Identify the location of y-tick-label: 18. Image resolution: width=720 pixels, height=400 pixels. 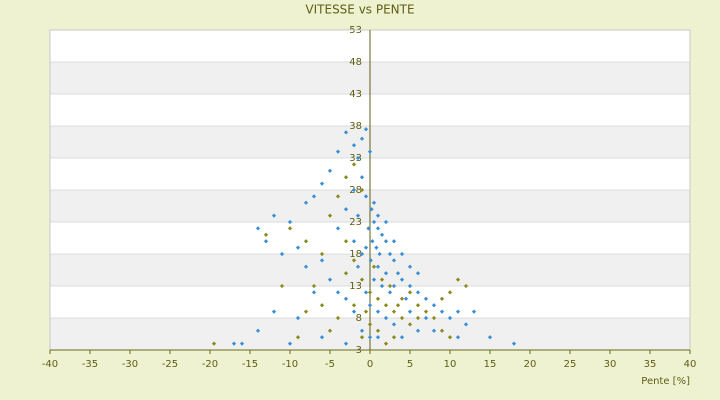
(355, 254).